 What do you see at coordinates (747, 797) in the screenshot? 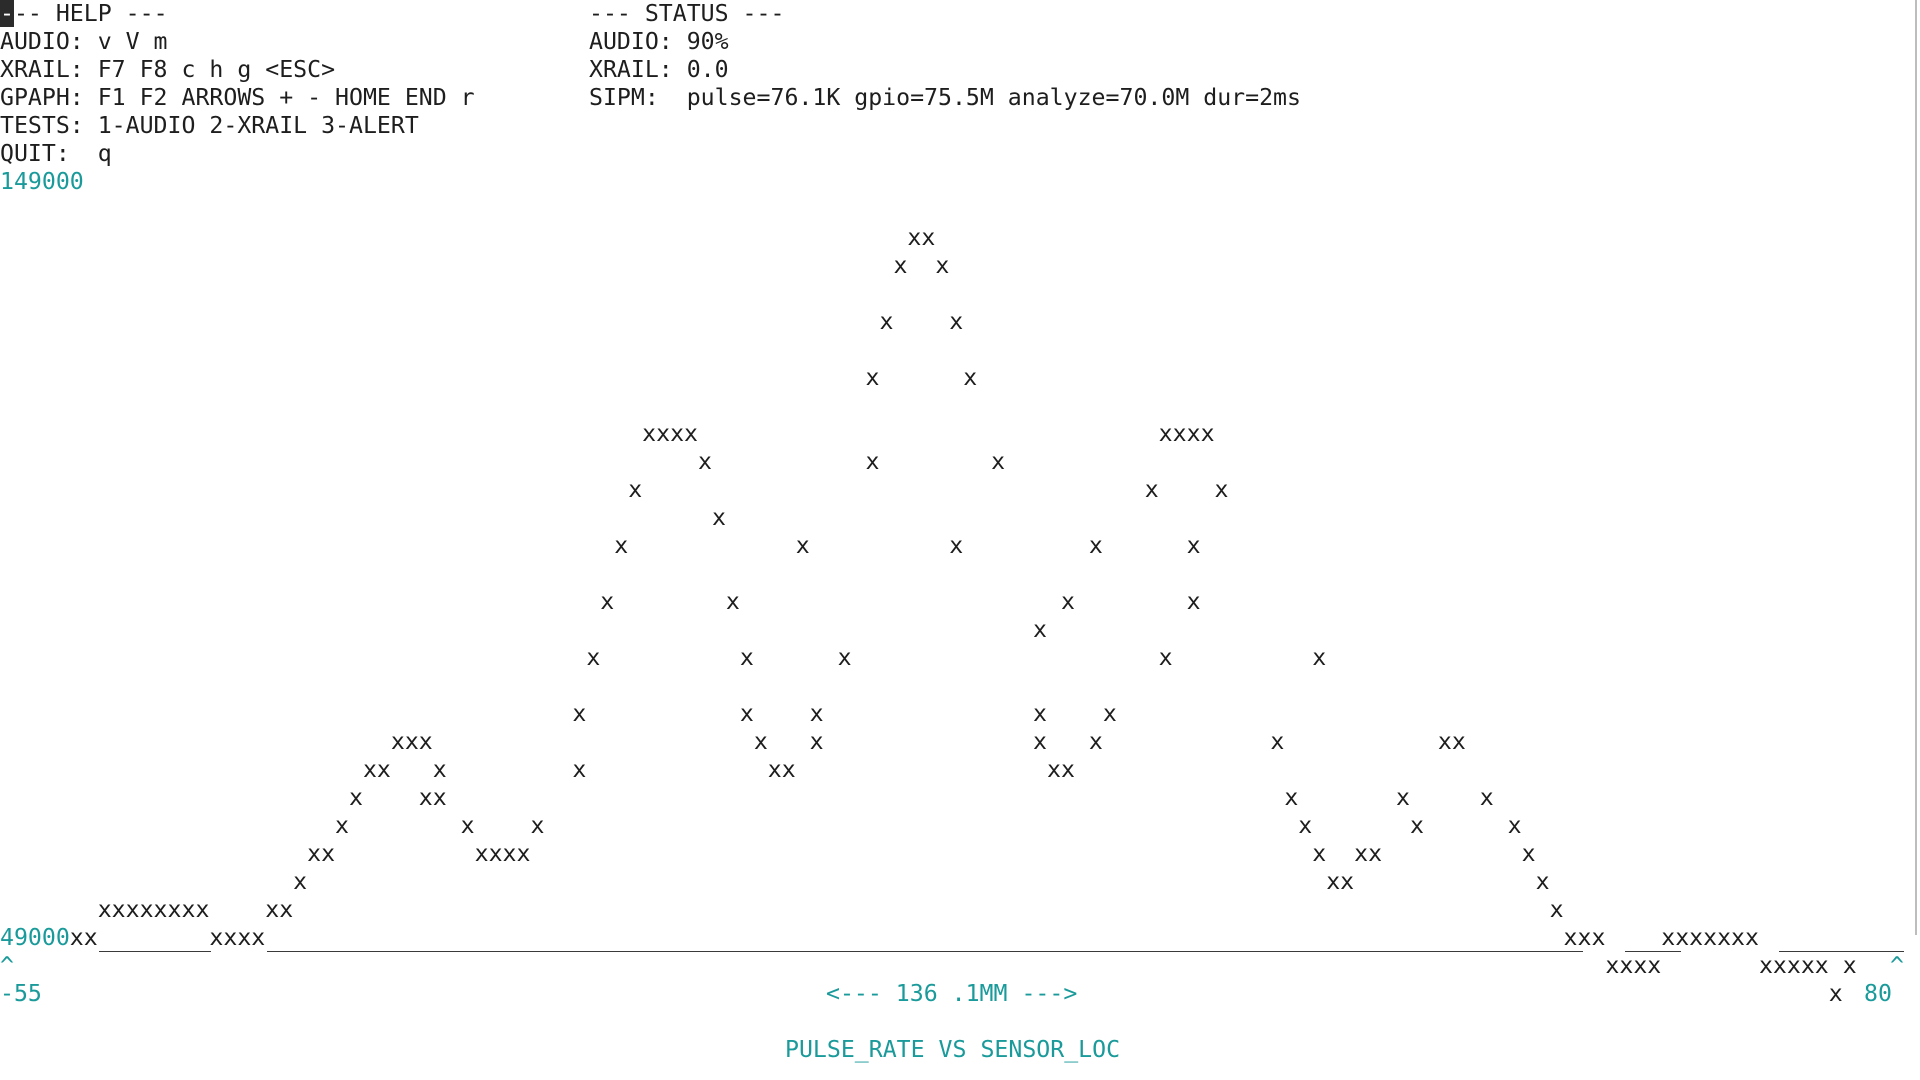
I see `plot-row: x xx x x x` at bounding box center [747, 797].